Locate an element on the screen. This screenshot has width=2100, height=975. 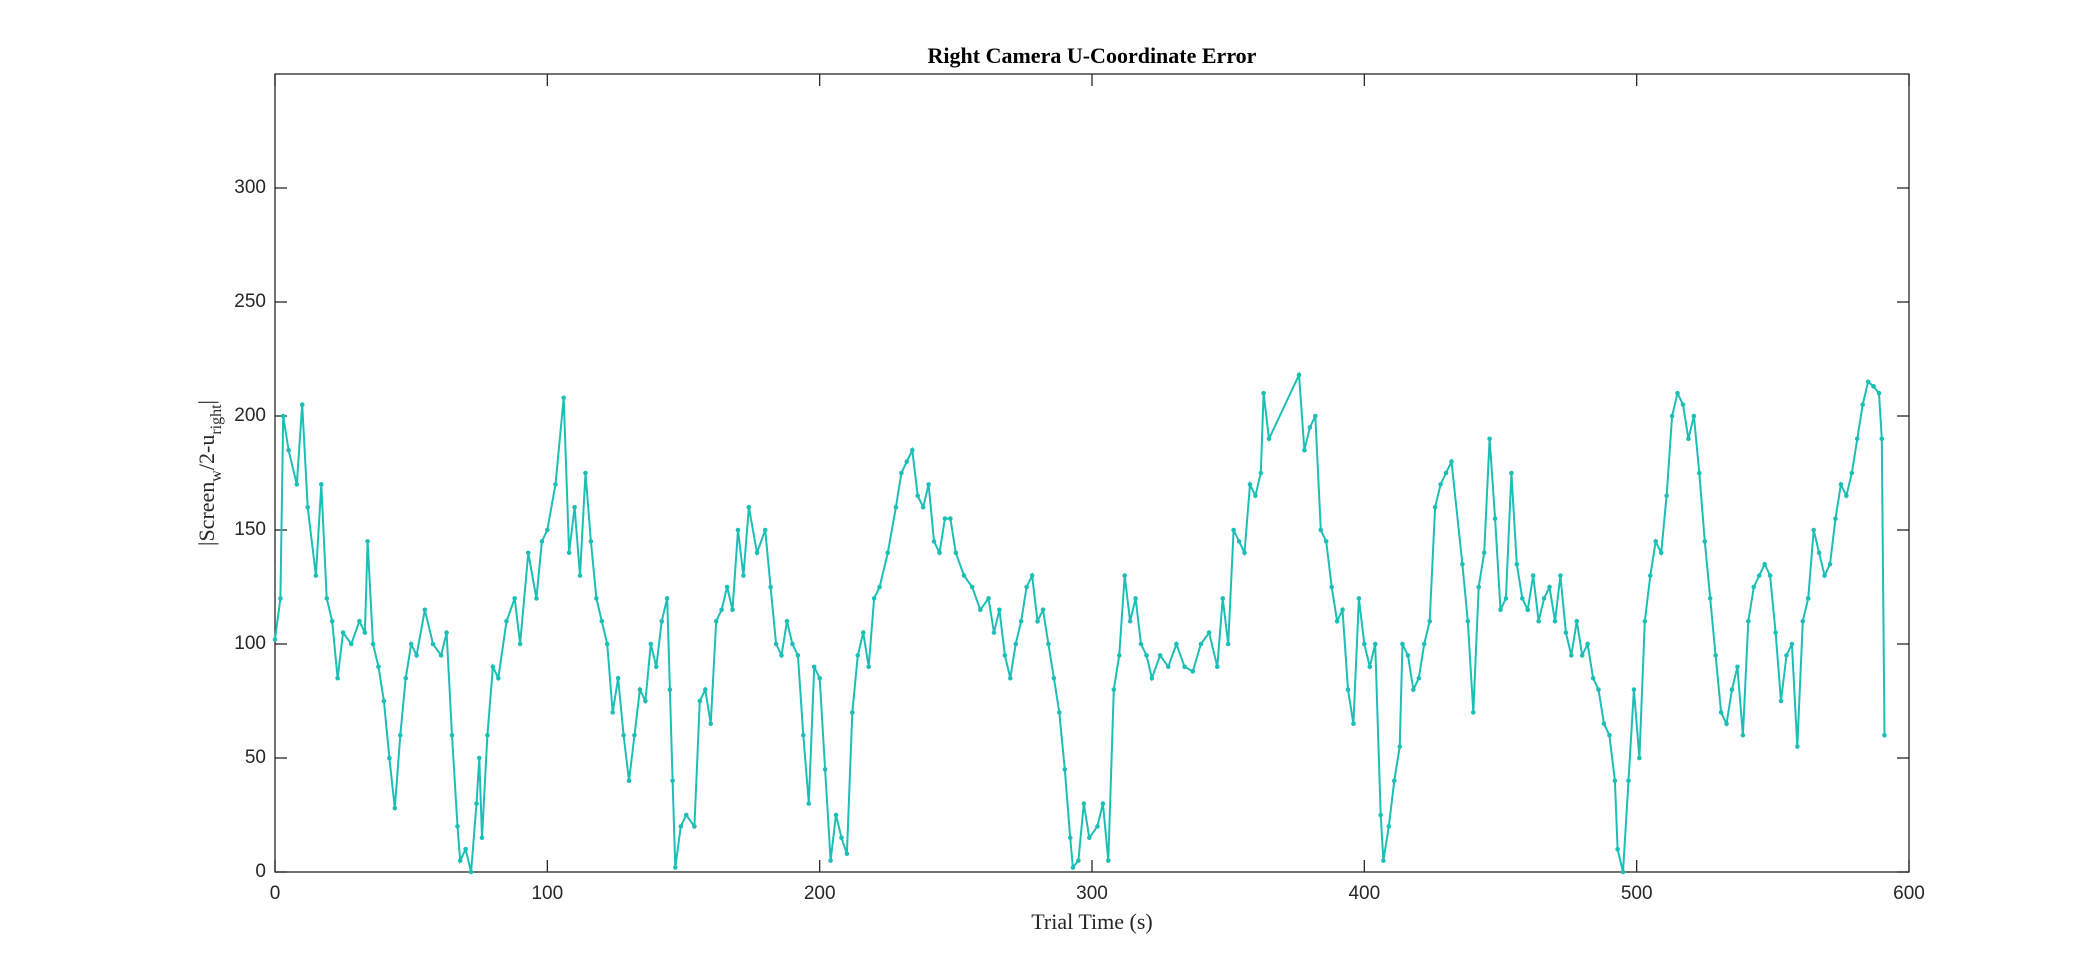
y-tick-label: 150 is located at coordinates (250, 529).